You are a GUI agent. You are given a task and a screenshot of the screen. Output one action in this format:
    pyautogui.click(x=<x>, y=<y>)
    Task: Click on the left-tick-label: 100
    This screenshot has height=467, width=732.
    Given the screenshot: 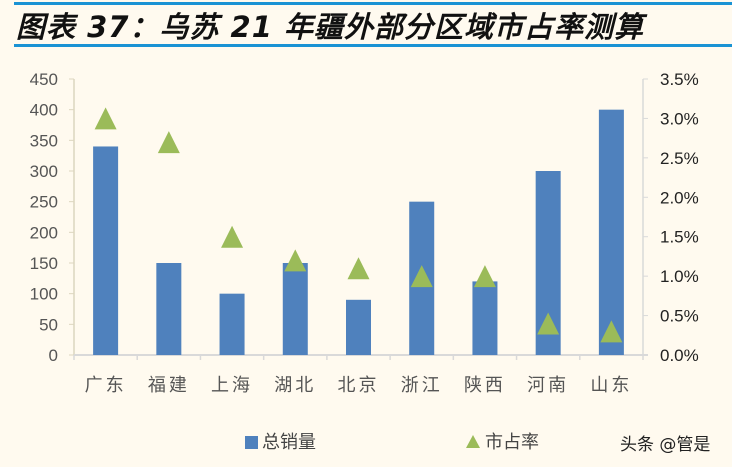 What is the action you would take?
    pyautogui.click(x=44, y=294)
    